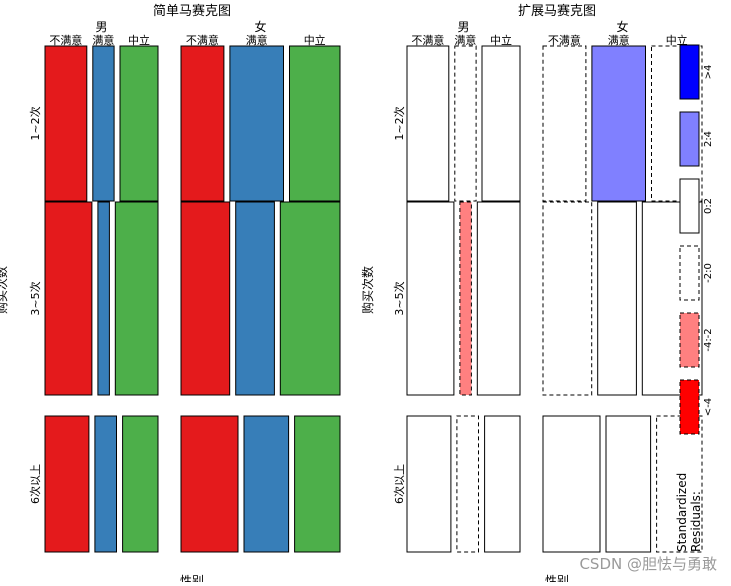  What do you see at coordinates (708, 407) in the screenshot?
I see `legend-label-<-4: <-4` at bounding box center [708, 407].